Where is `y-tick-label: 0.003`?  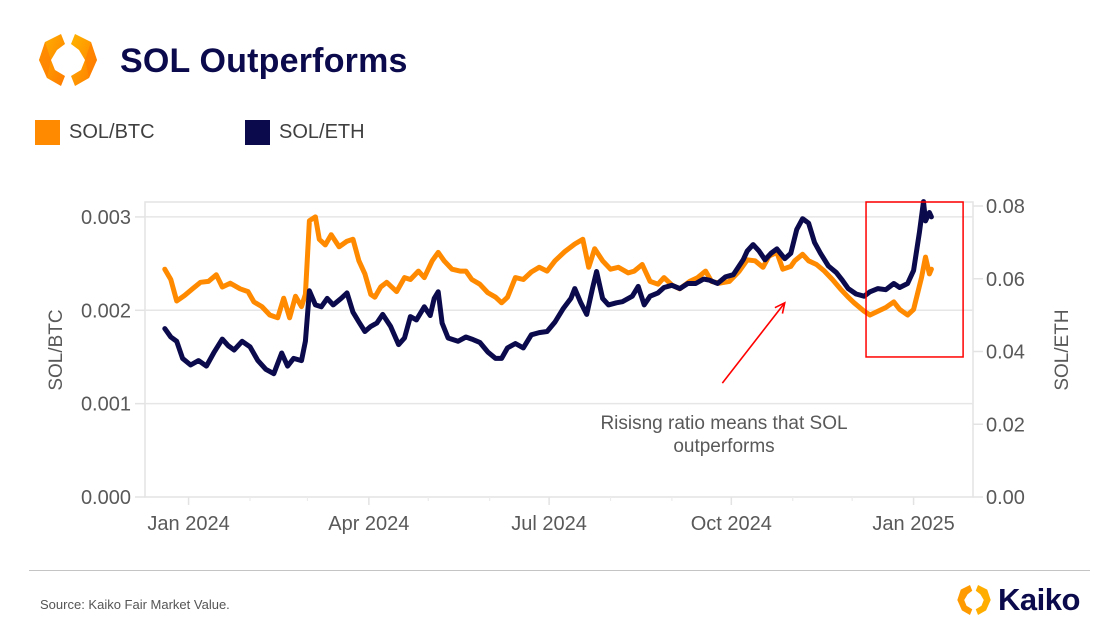 y-tick-label: 0.003 is located at coordinates (106, 218).